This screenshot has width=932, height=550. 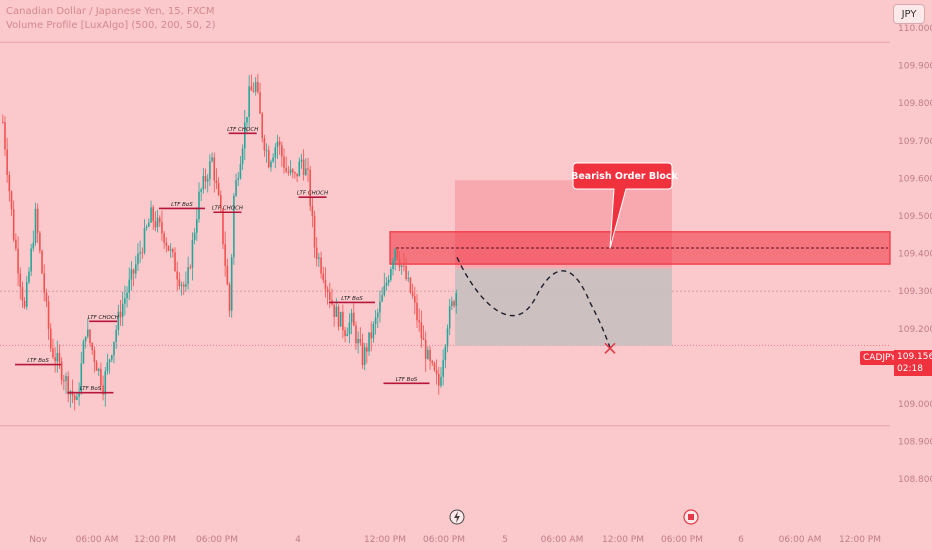 I want to click on y-tick-label: 110.000, so click(x=915, y=29).